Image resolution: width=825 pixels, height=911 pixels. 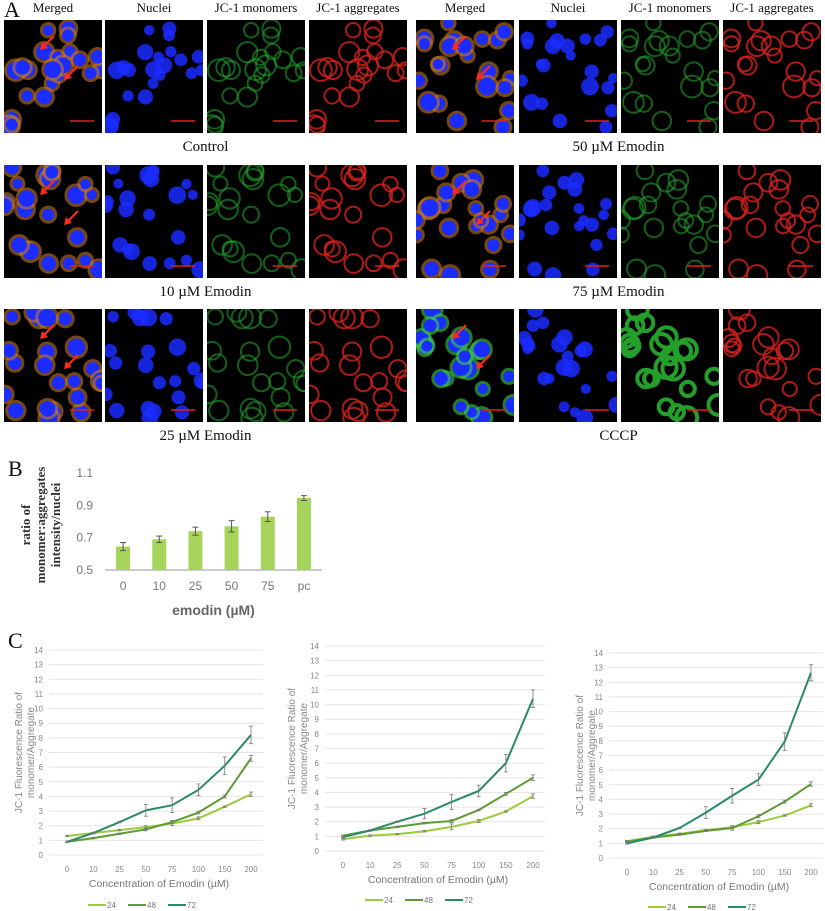 I want to click on y-tick-label: 12, so click(x=314, y=675).